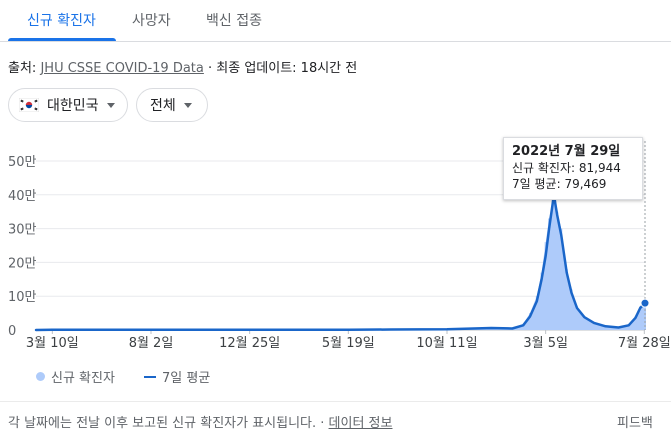 This screenshot has width=671, height=441. What do you see at coordinates (61, 21) in the screenshot?
I see `tab-new-cases: 신규 확진자` at bounding box center [61, 21].